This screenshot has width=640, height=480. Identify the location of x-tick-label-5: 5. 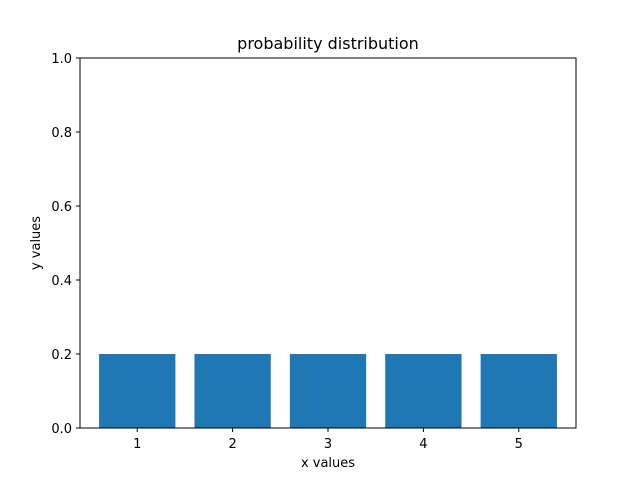
(519, 444).